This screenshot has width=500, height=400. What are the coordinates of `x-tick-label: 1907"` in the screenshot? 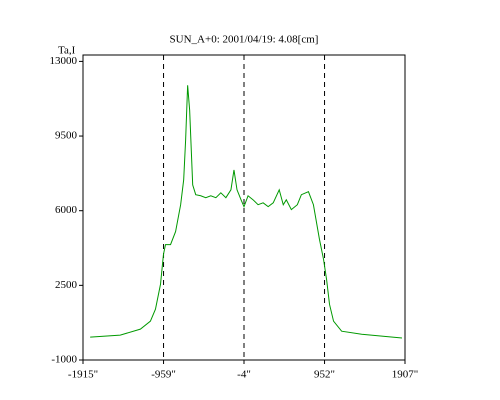 It's located at (405, 375).